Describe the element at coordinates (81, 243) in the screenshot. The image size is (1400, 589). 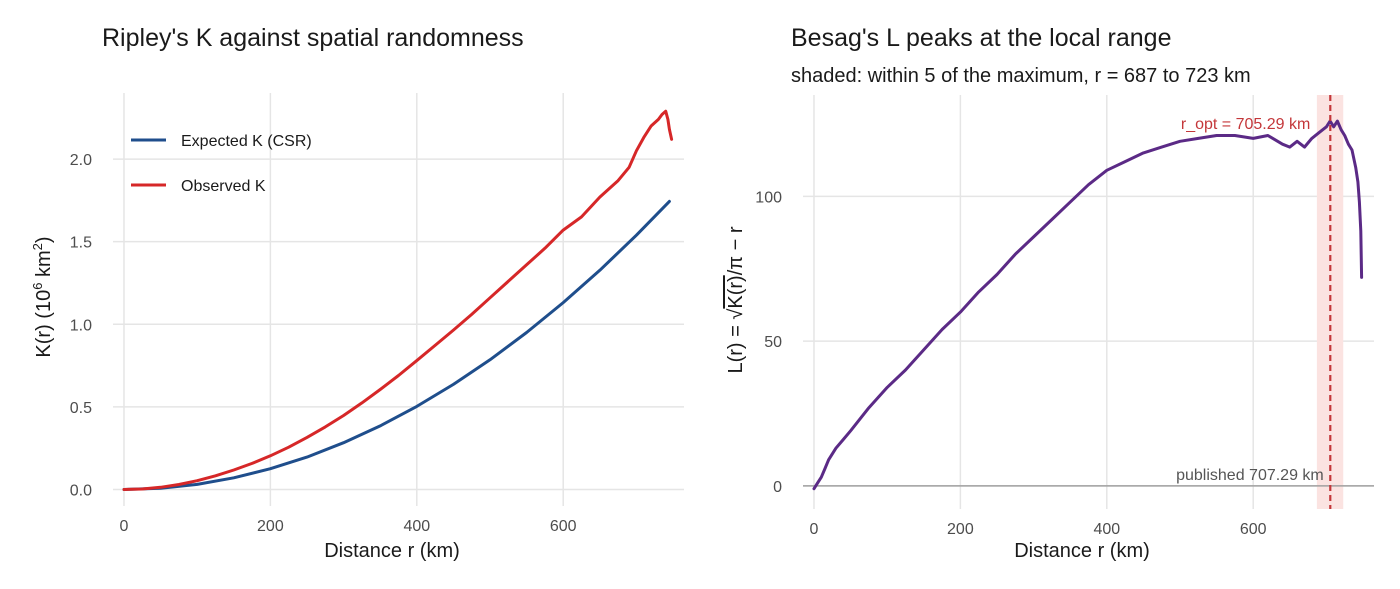
I see `left-y-tick-label: 1.5` at that location.